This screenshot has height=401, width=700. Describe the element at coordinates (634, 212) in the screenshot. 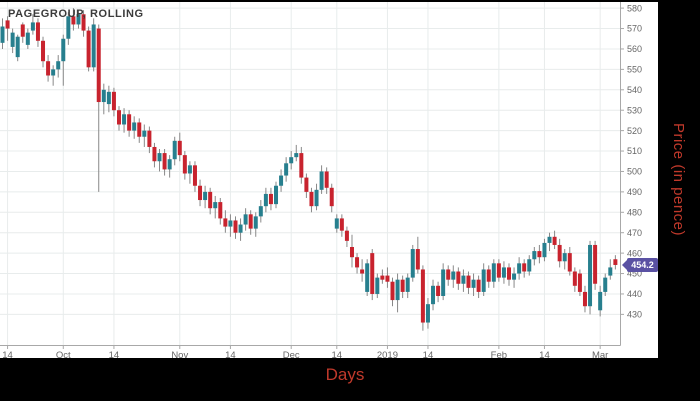

I see `y-tick-label: 480` at that location.